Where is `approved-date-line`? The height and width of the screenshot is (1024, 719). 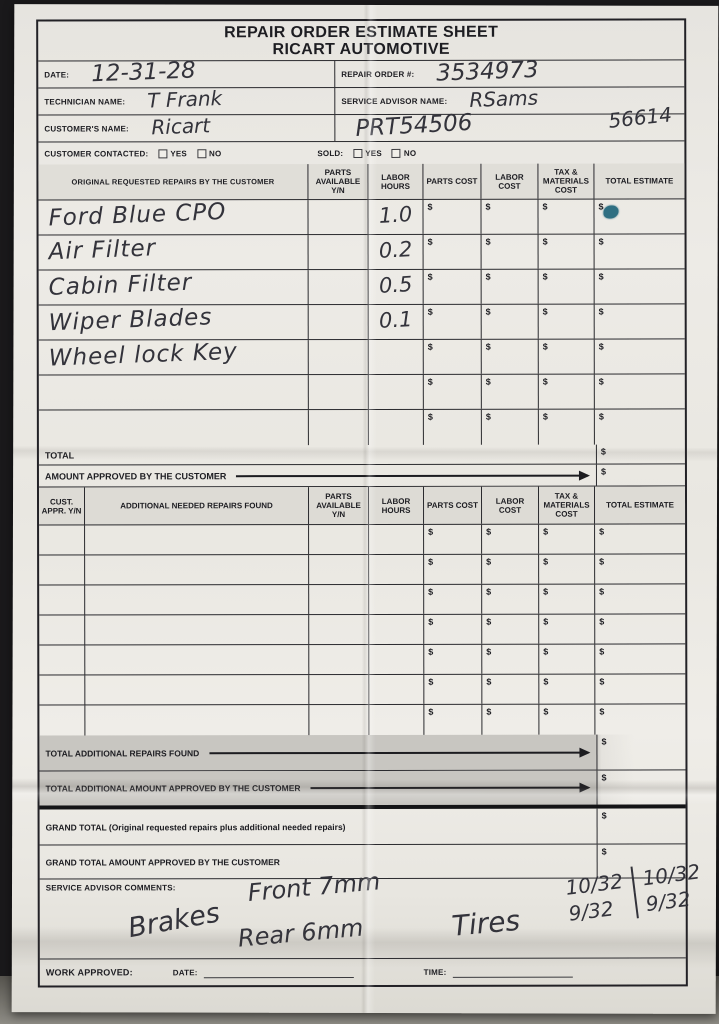 approved-date-line is located at coordinates (278, 972).